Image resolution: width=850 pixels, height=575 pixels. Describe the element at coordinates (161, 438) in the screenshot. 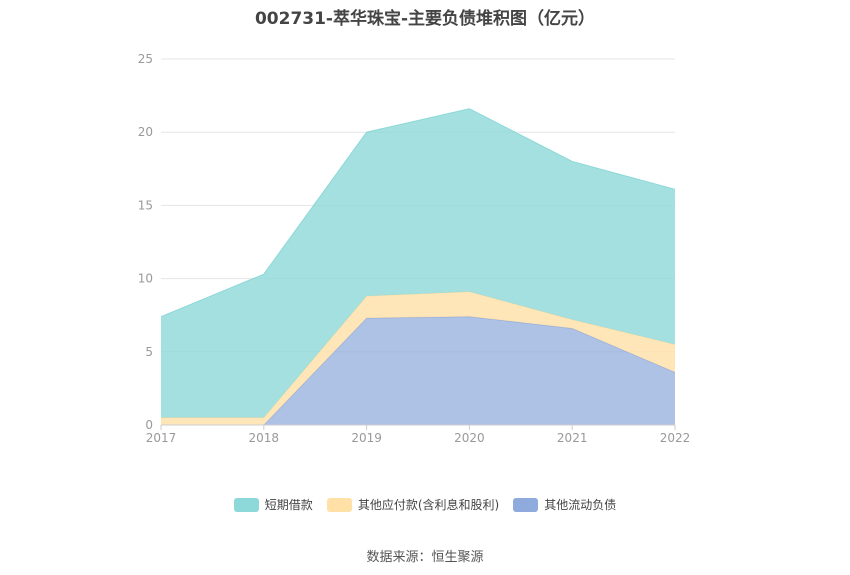

I see `x-tick-label: 2017` at that location.